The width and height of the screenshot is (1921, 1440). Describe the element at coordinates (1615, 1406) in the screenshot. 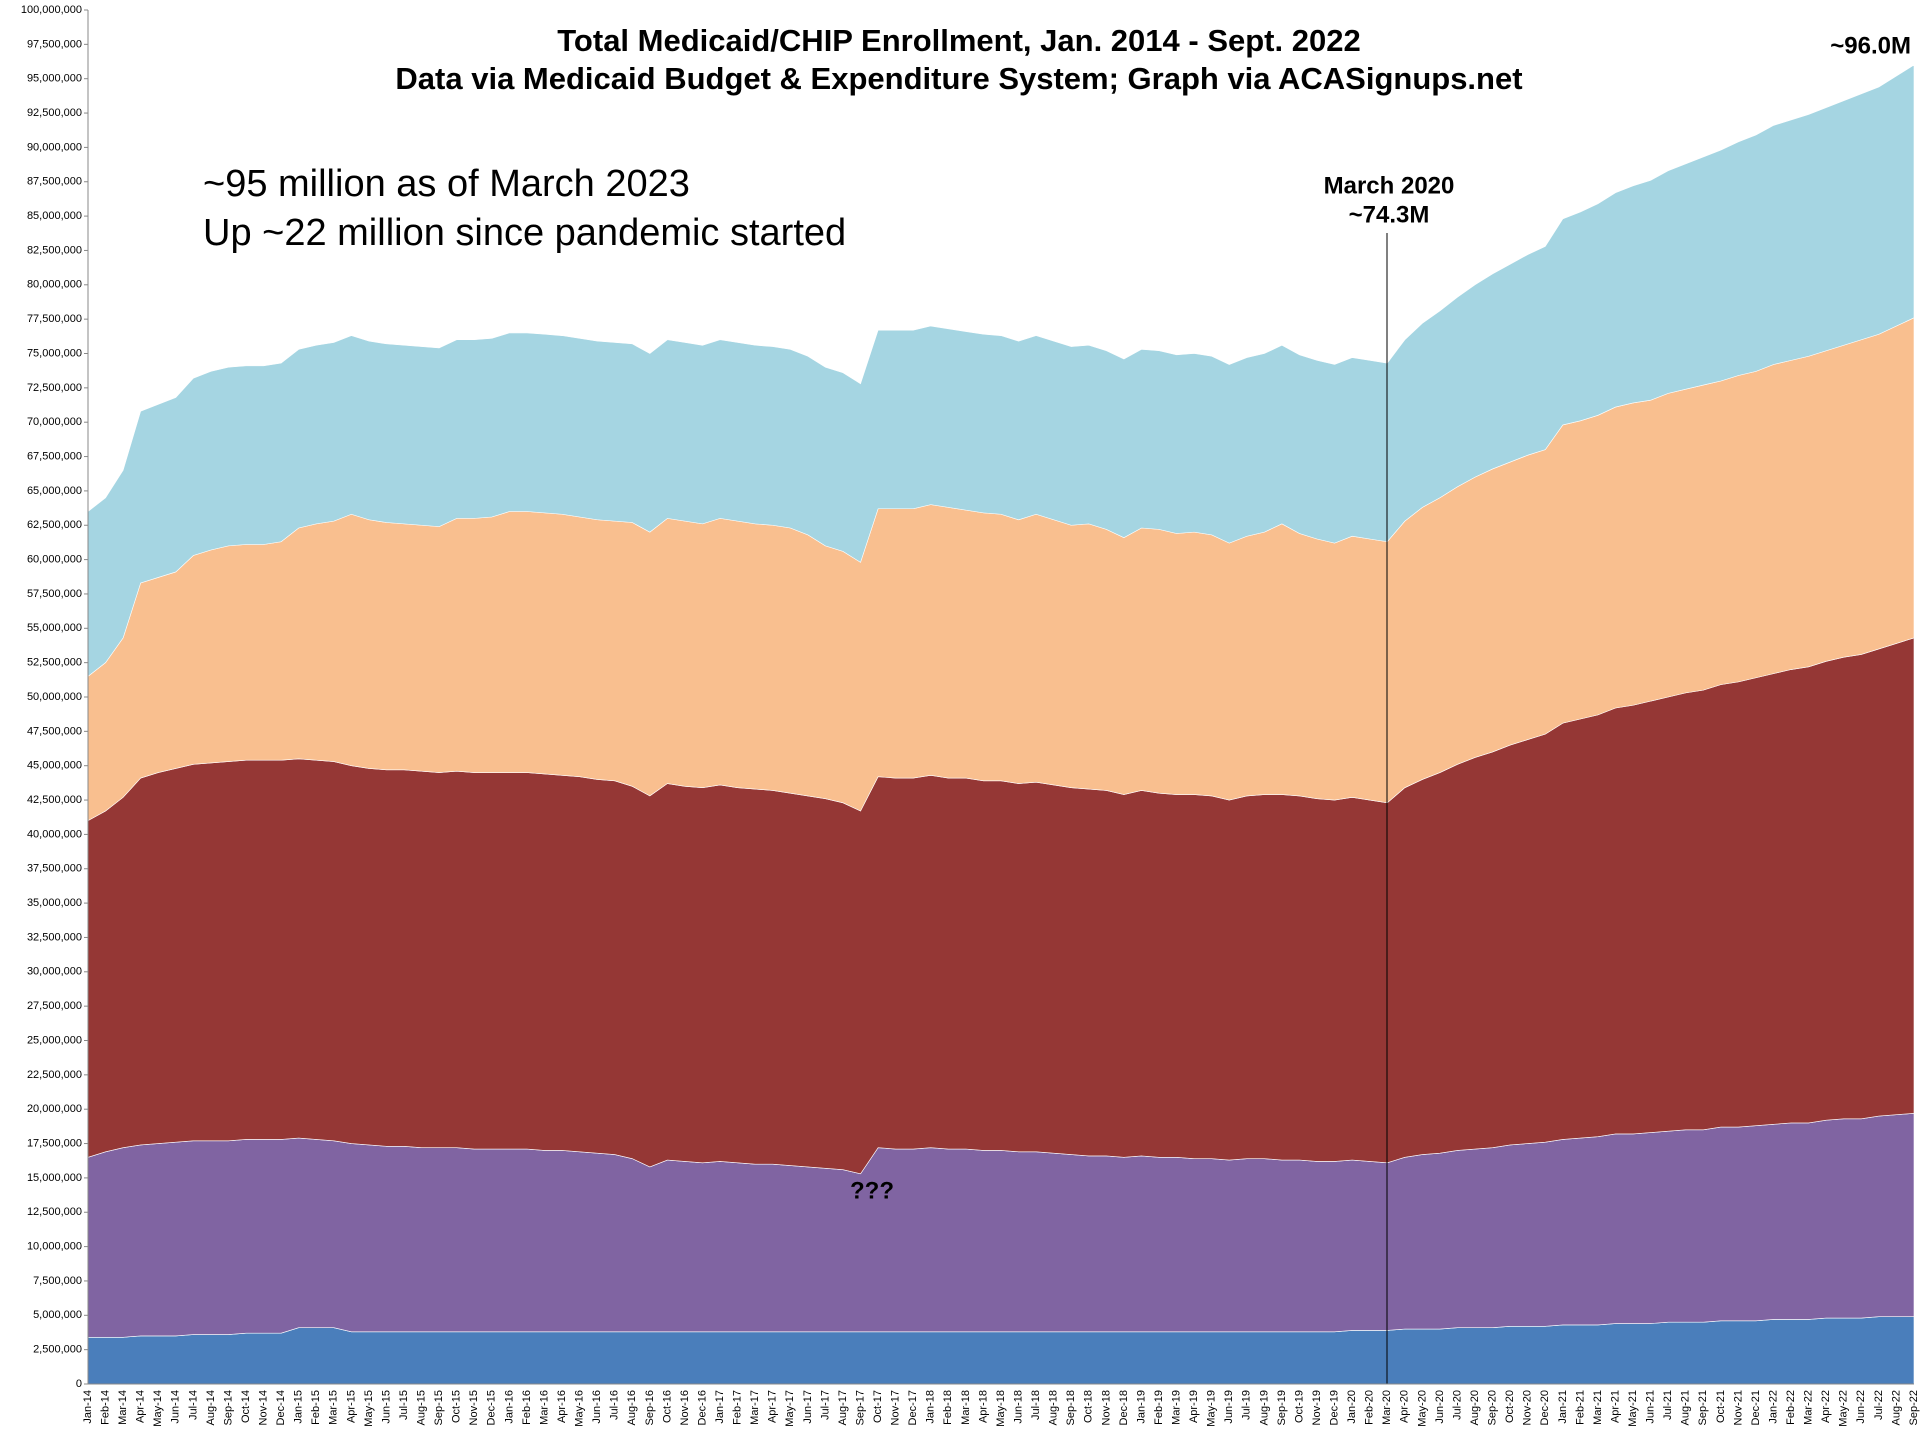

I see `x-tick-label: Apr-21` at that location.